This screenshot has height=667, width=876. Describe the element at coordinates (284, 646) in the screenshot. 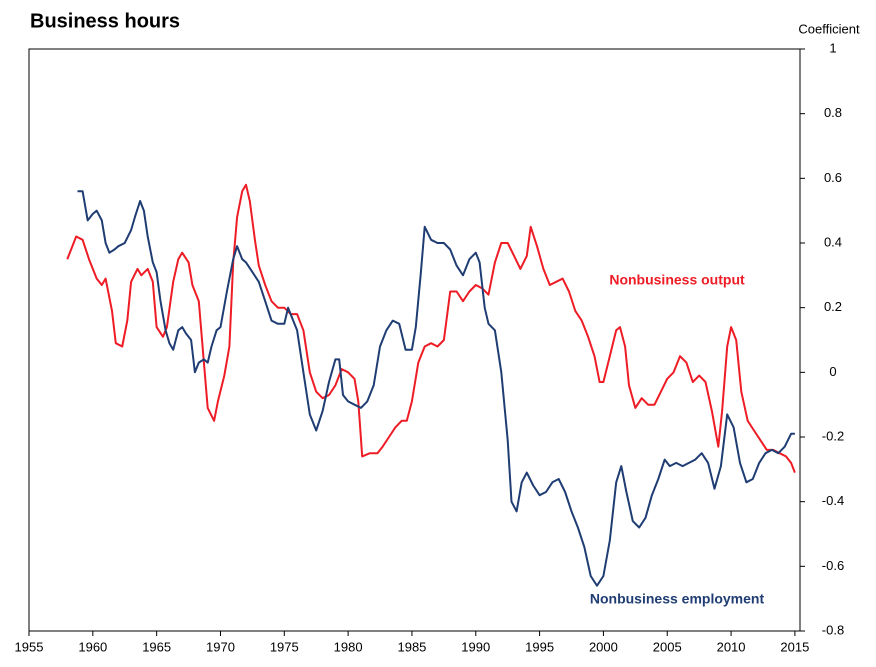

I see `x-tick-label: 1975` at that location.